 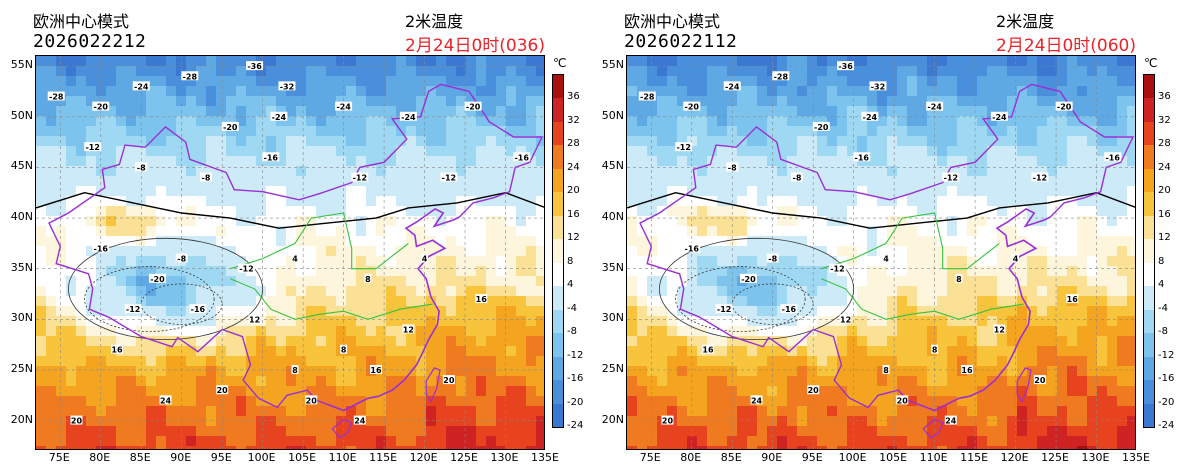 I want to click on hainan-outline, so click(x=933, y=428).